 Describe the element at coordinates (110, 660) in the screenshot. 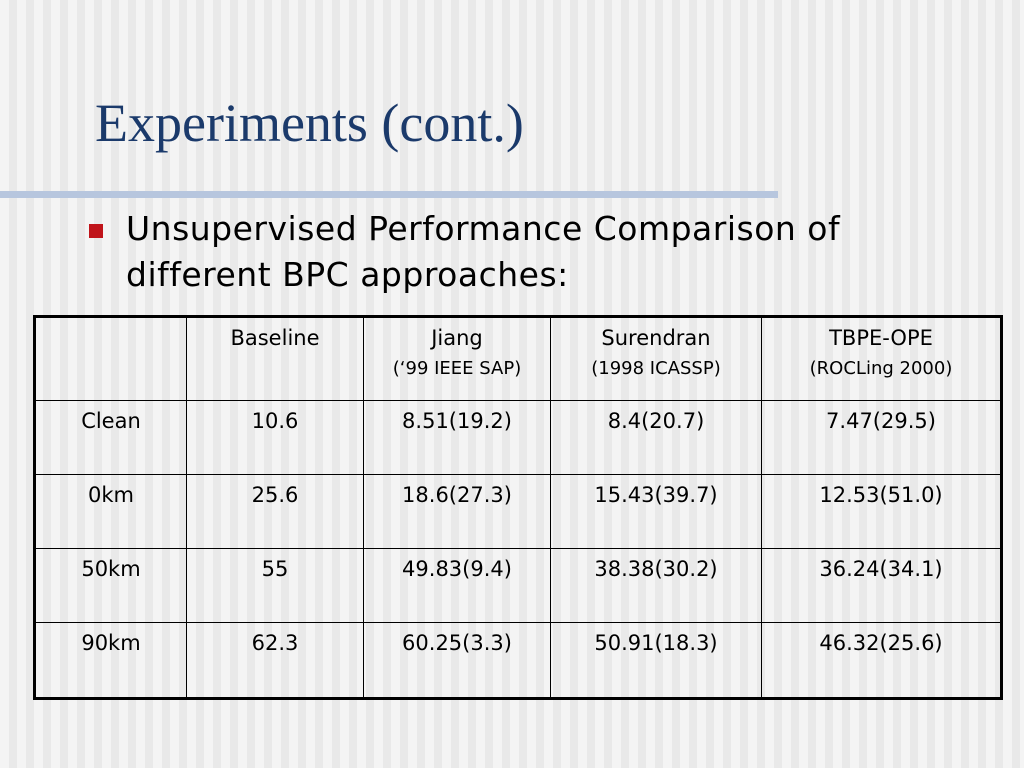

I see `row-label: 90km` at that location.